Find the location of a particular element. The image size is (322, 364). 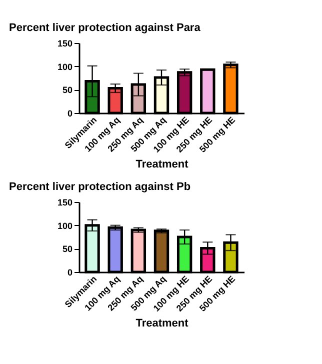

chart-title: Percent liver protection against Pb is located at coordinates (99, 187).